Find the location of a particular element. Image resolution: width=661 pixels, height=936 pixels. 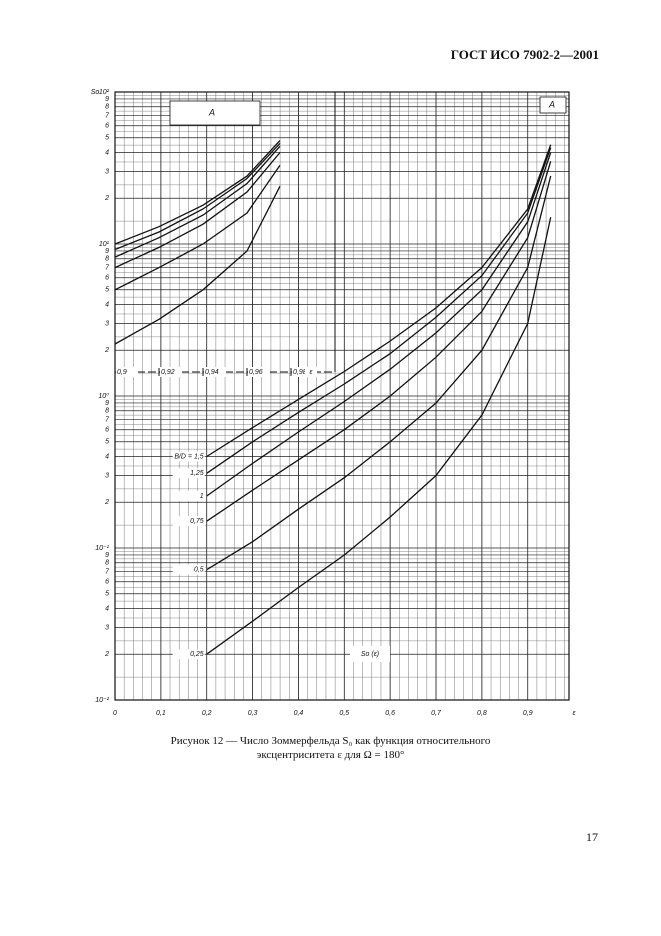

x-tick-label: 0 is located at coordinates (115, 713).